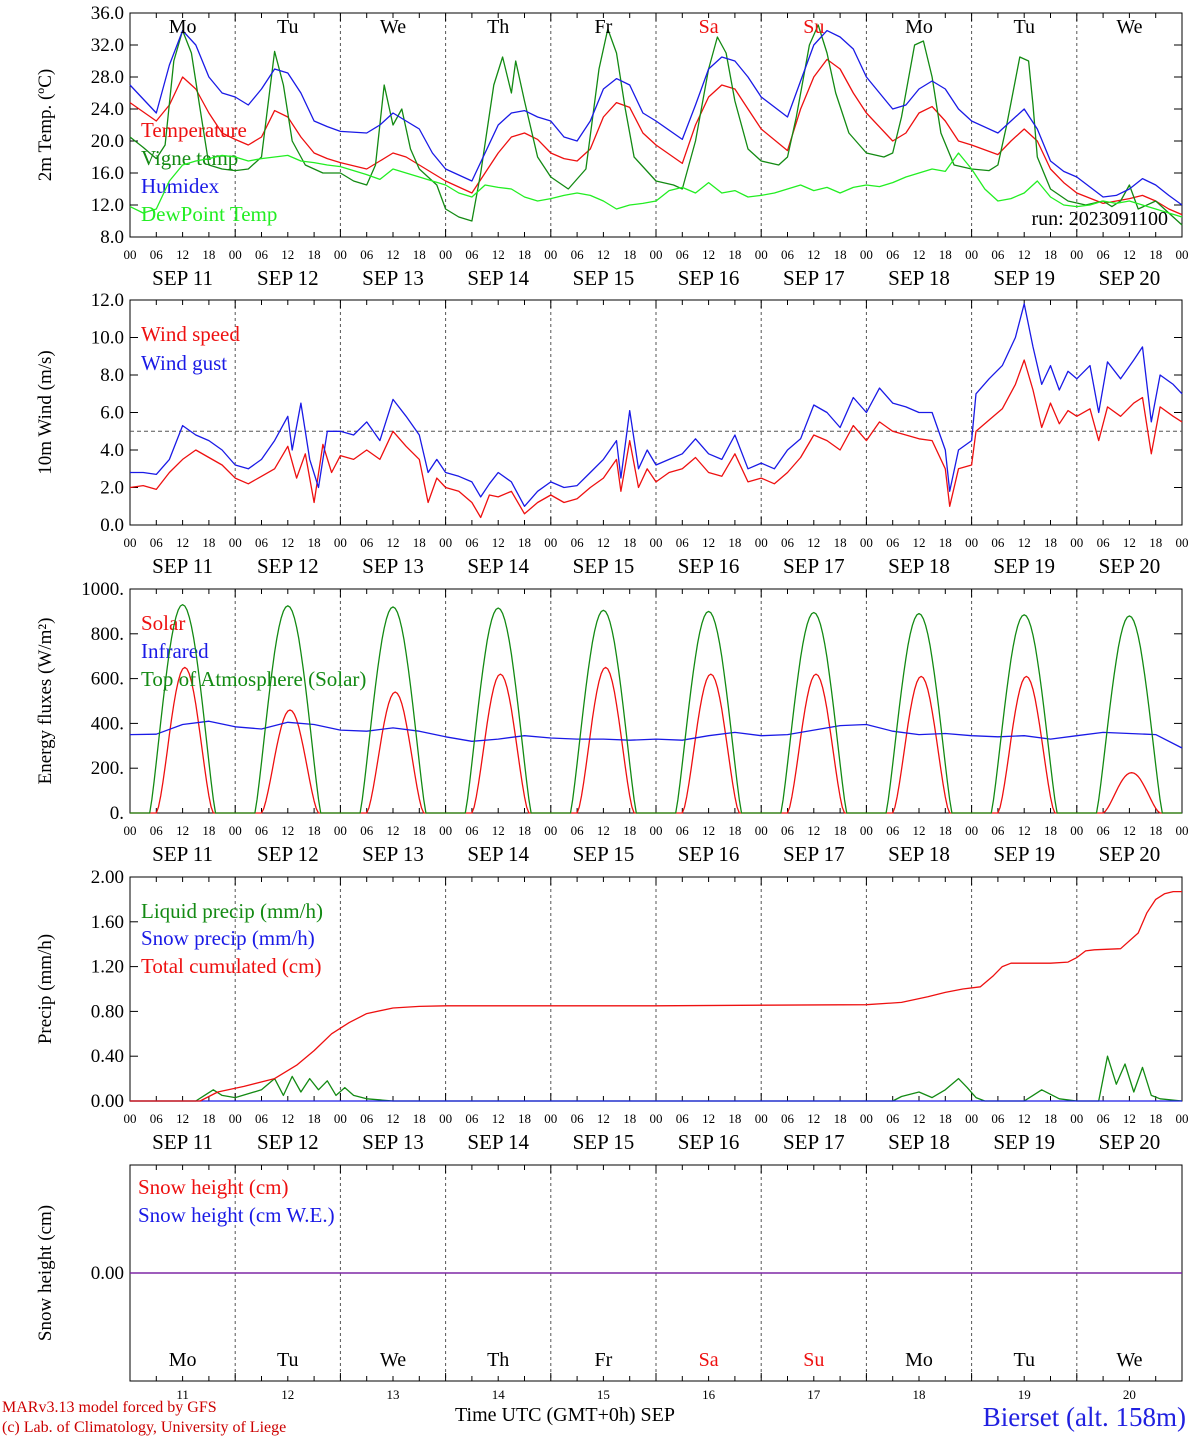  Describe the element at coordinates (117, 813) in the screenshot. I see `y-tick-label: 0.` at that location.